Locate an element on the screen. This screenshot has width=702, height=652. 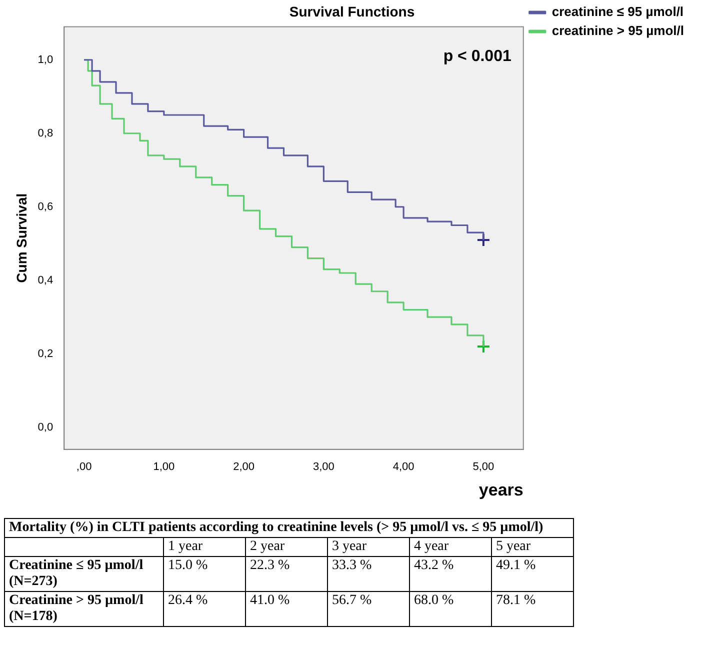
x-tick-label: 3,00 is located at coordinates (323, 467).